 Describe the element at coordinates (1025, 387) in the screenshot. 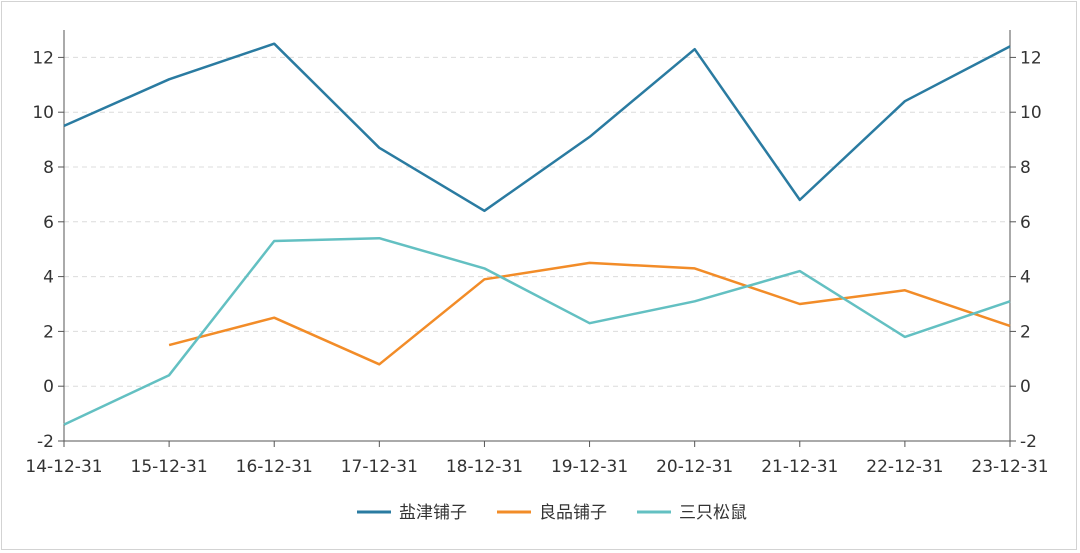

I see `y-tick-label-right: 0` at that location.